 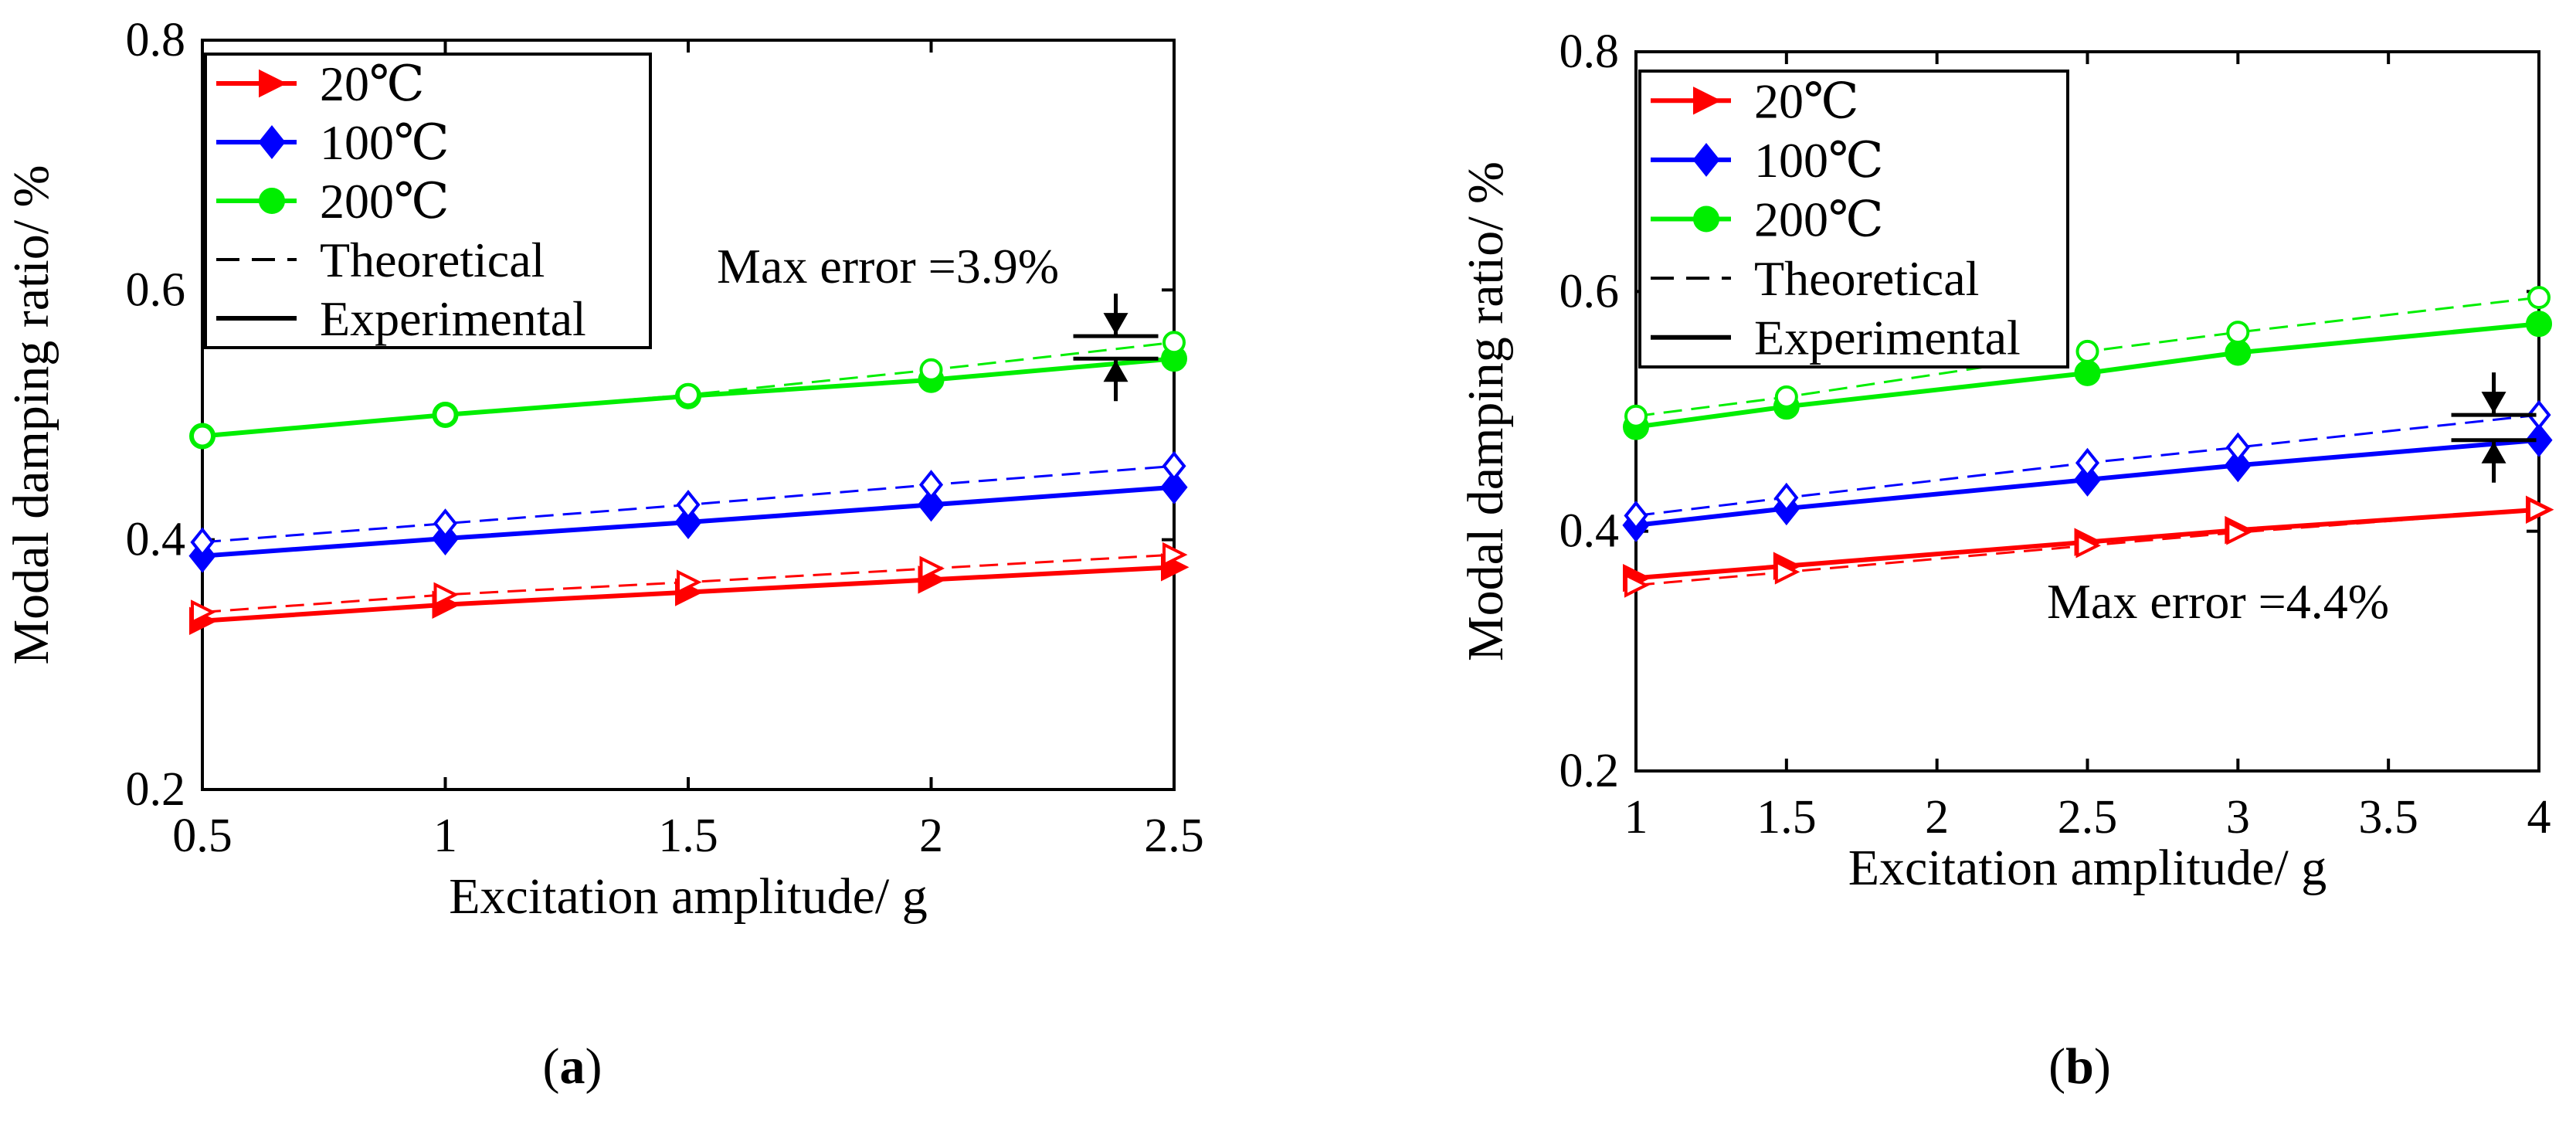 I want to click on max-error-text: Max error =4.4%, so click(x=2218, y=601).